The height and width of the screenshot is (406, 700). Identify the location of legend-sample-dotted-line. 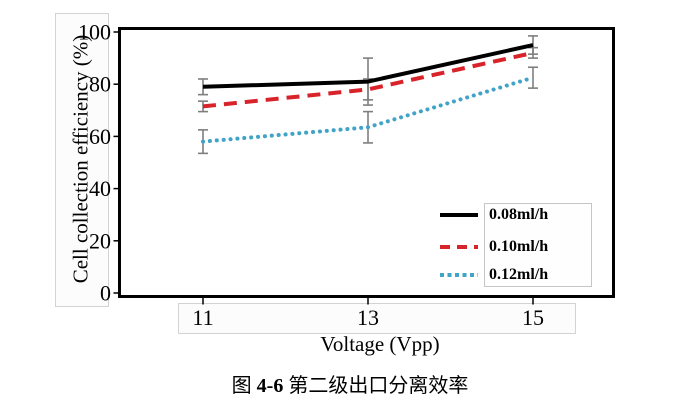
(459, 275).